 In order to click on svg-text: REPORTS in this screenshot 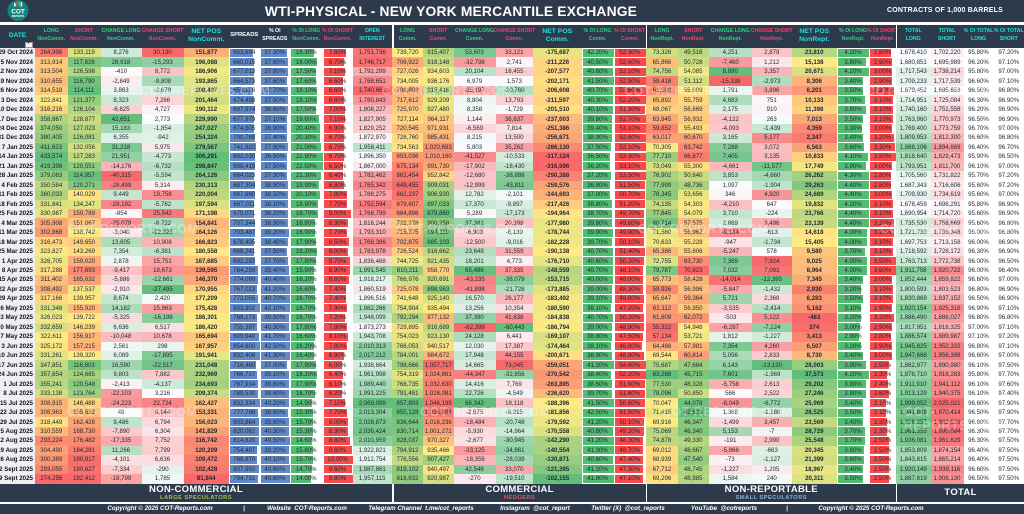, I will do `click(18, 16)`.